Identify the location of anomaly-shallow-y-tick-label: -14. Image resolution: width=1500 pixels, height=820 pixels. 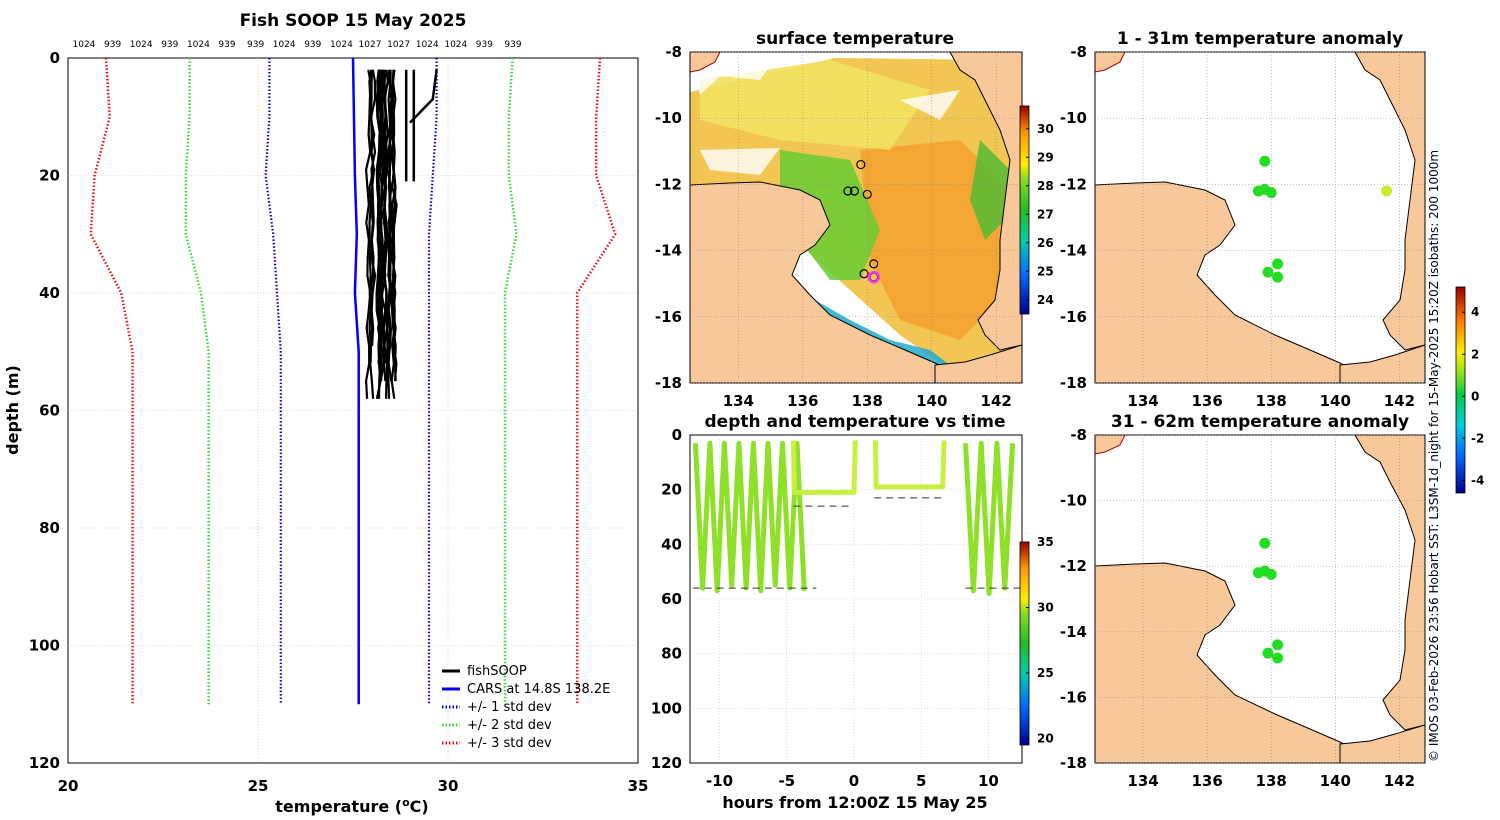
(1073, 251).